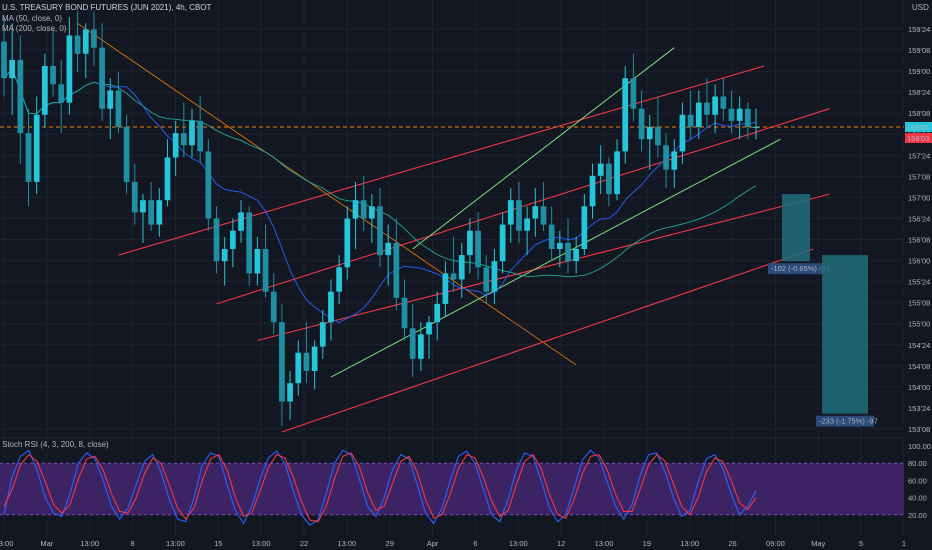 The height and width of the screenshot is (550, 932). I want to click on stoch-rsi-lines, so click(380, 487).